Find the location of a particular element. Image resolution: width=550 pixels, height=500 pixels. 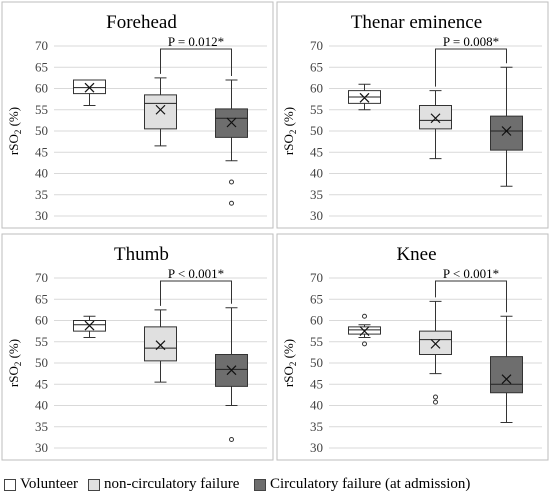

legend-item-volunteer: Volunteer is located at coordinates (41, 484).